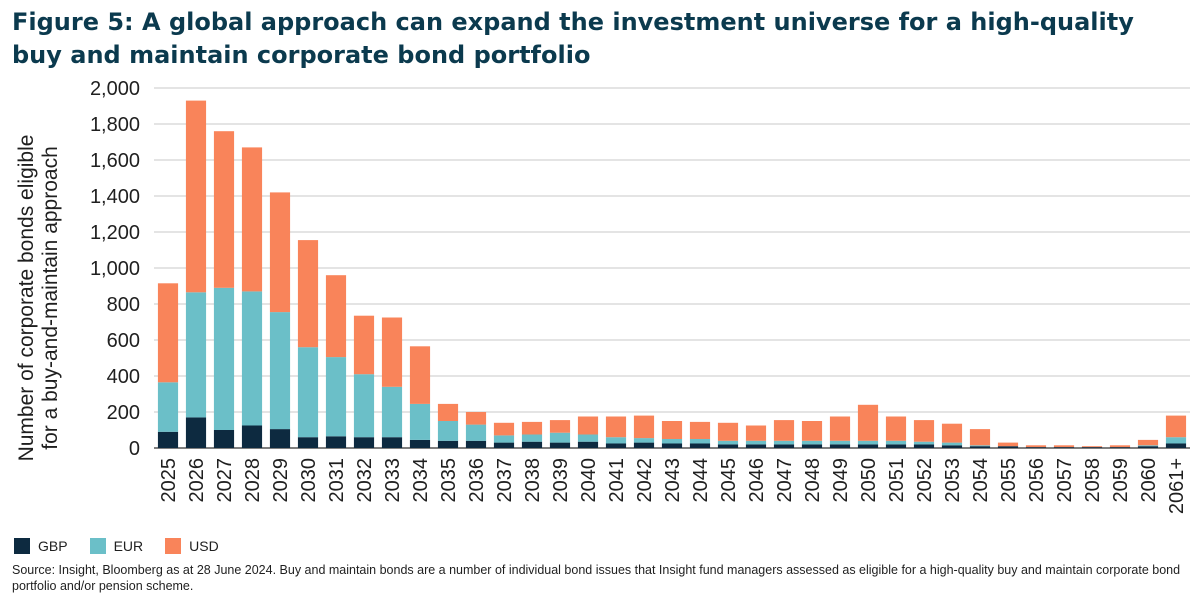 The width and height of the screenshot is (1200, 600). Describe the element at coordinates (123, 377) in the screenshot. I see `y-tick-label: 400` at that location.